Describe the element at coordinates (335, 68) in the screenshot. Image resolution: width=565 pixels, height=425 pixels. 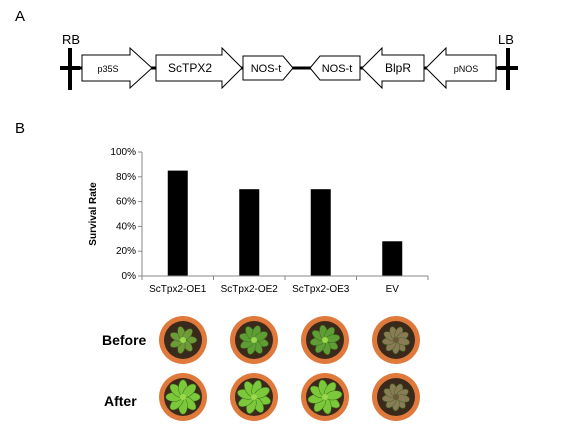
I see `nos-t-left-element` at that location.